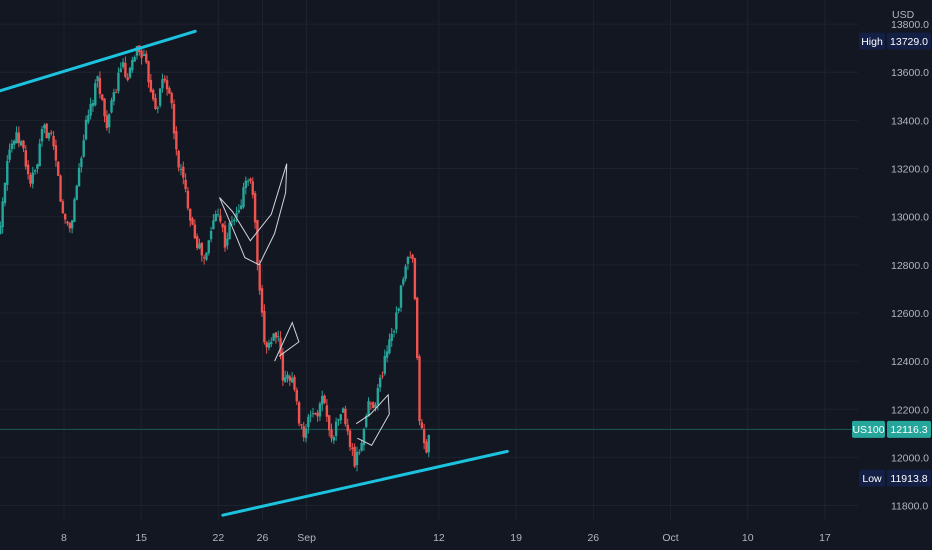 This screenshot has height=550, width=932. What do you see at coordinates (64, 538) in the screenshot?
I see `time-tick-label: 8` at bounding box center [64, 538].